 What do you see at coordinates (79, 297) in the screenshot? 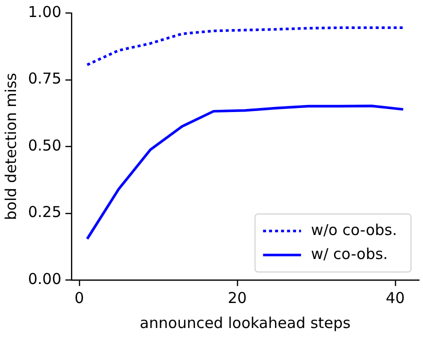
I see `x-tick-label: 0` at bounding box center [79, 297].